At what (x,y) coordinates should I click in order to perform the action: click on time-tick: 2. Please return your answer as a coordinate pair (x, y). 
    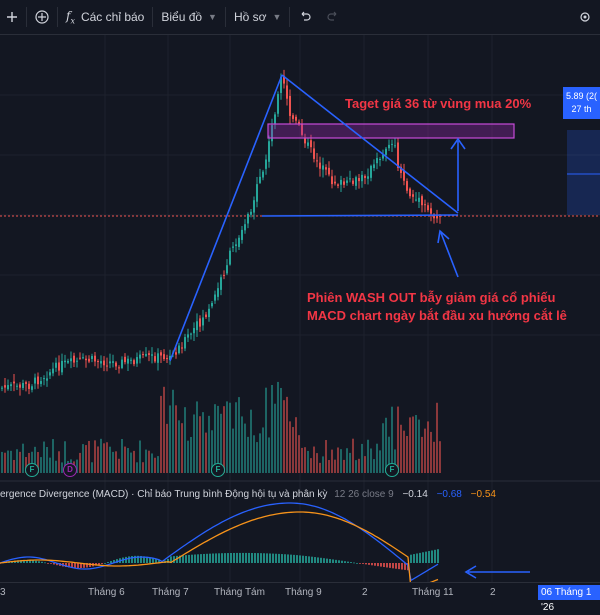
    Looking at the image, I should click on (365, 592).